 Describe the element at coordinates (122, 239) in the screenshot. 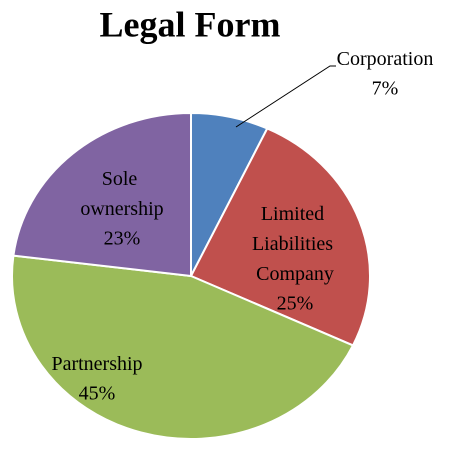

I see `value-label: 23%` at that location.